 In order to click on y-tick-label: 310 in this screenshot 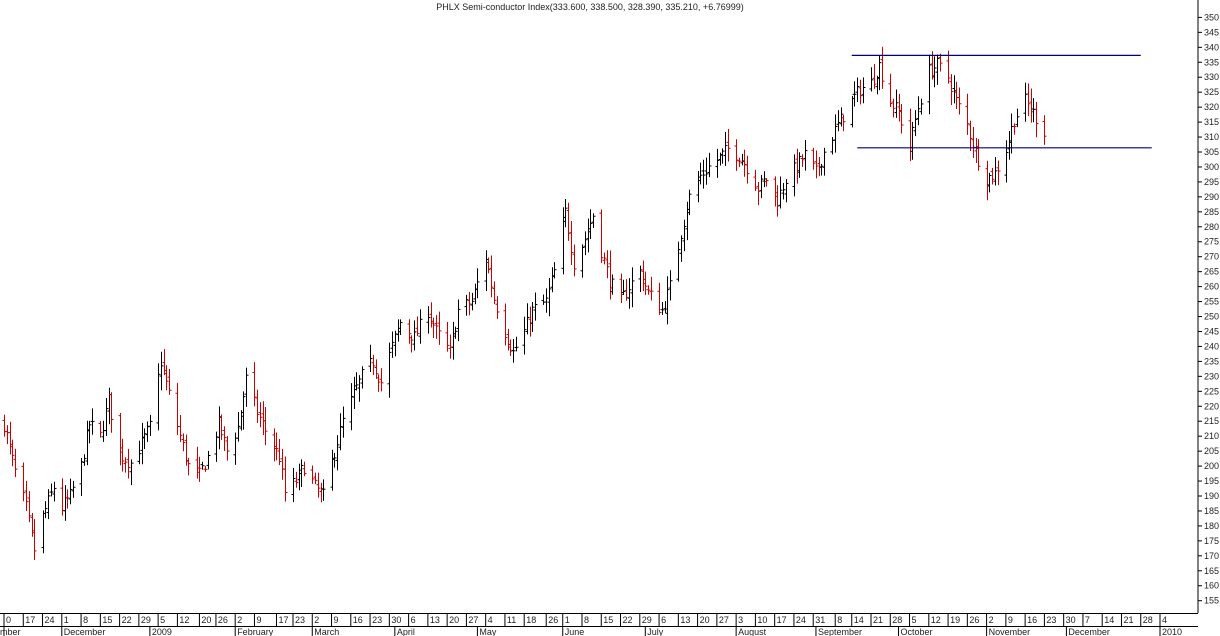, I will do `click(1211, 137)`.